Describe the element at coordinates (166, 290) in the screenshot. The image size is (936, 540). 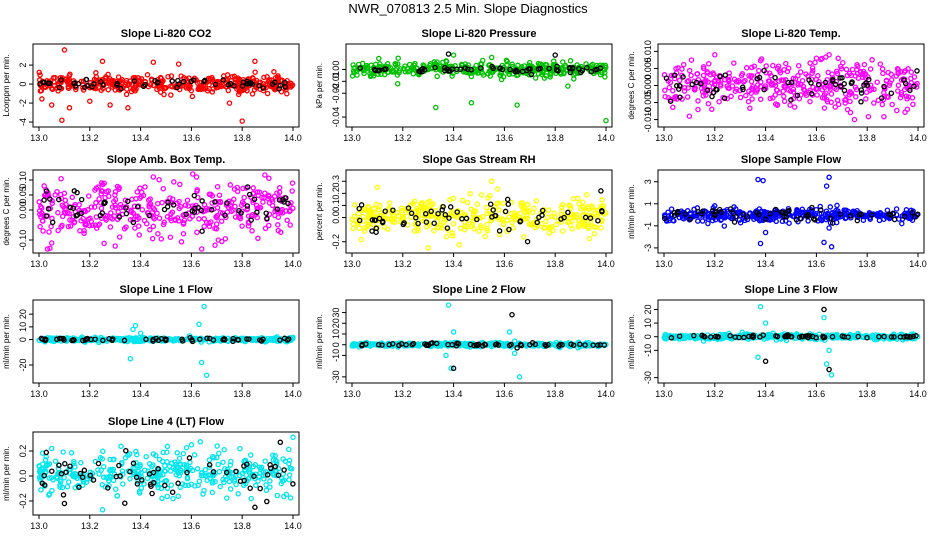
I see `panel-title: Slope Line 1 Flow` at that location.